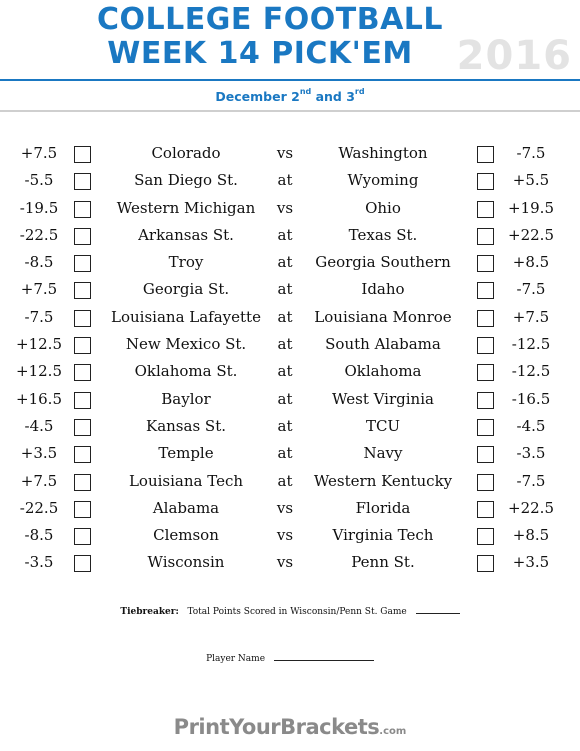  What do you see at coordinates (437, 609) in the screenshot?
I see `tiebreaker-input-line` at bounding box center [437, 609].